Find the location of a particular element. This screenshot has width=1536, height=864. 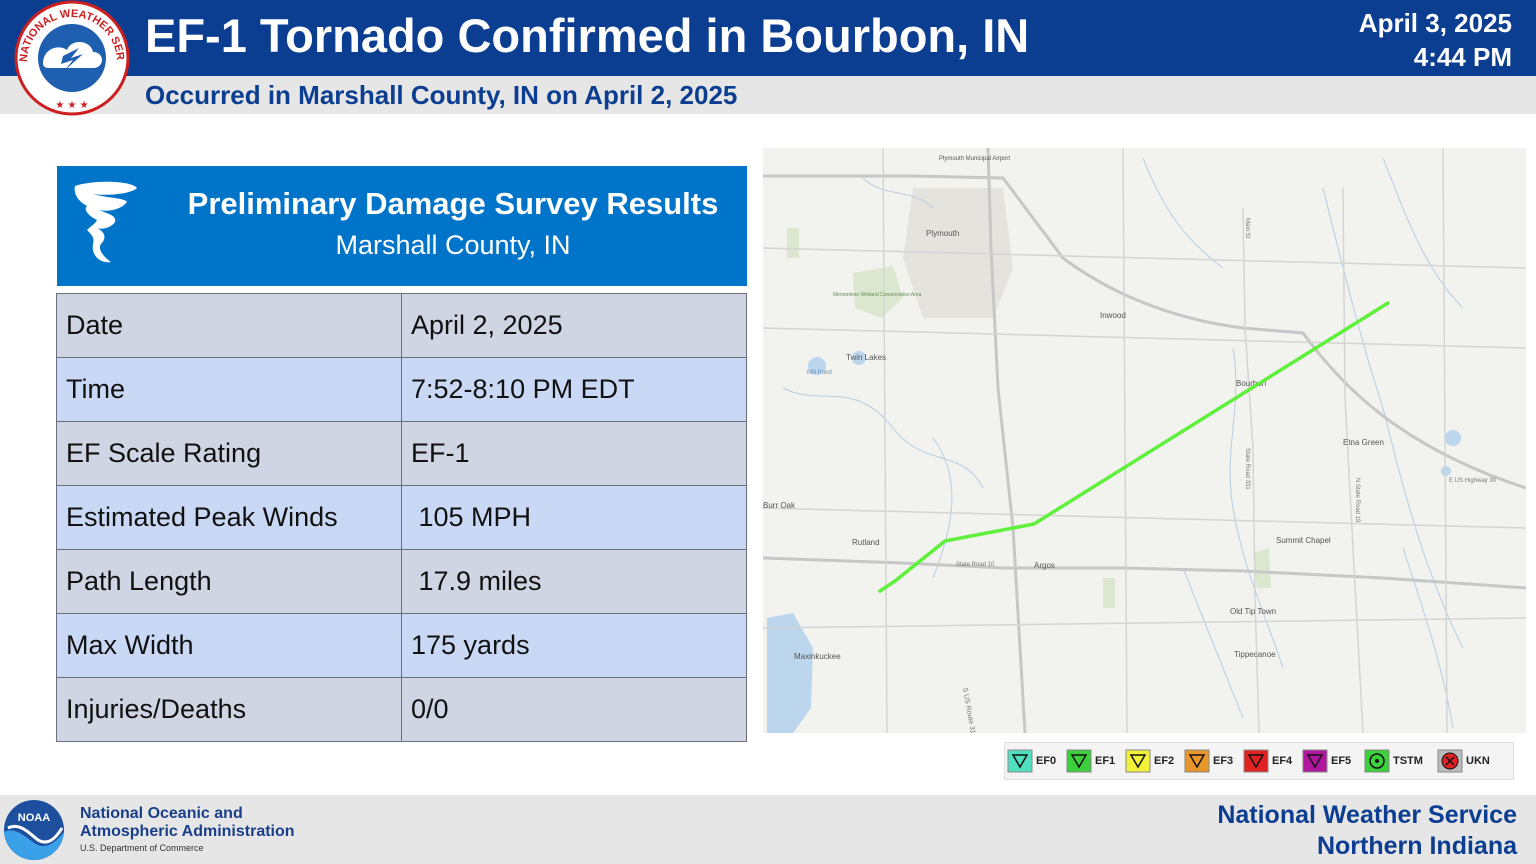

map-label-tippecanoe: Tippecanoe is located at coordinates (1255, 654).